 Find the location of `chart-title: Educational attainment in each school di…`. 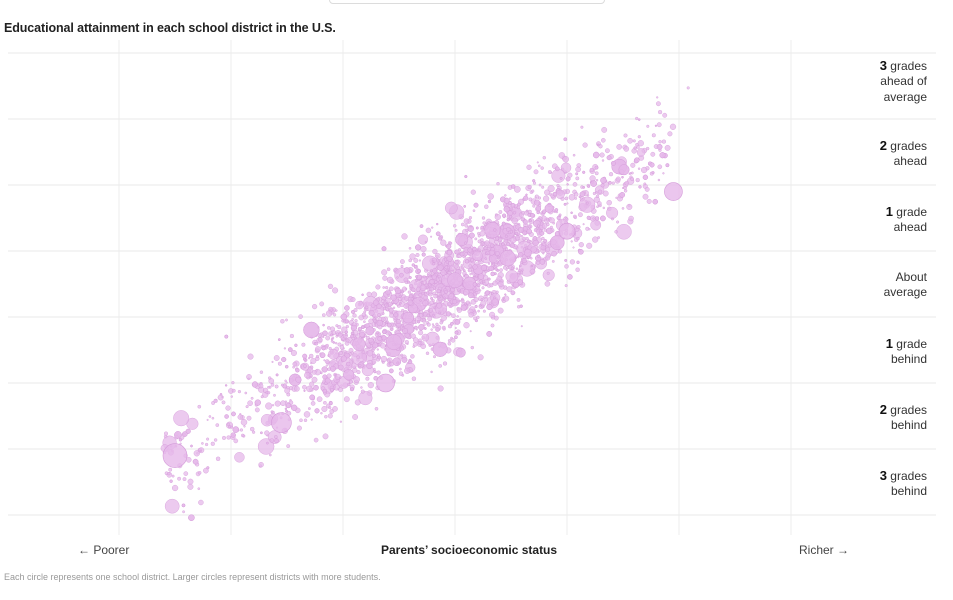

chart-title: Educational attainment in each school di… is located at coordinates (170, 28).